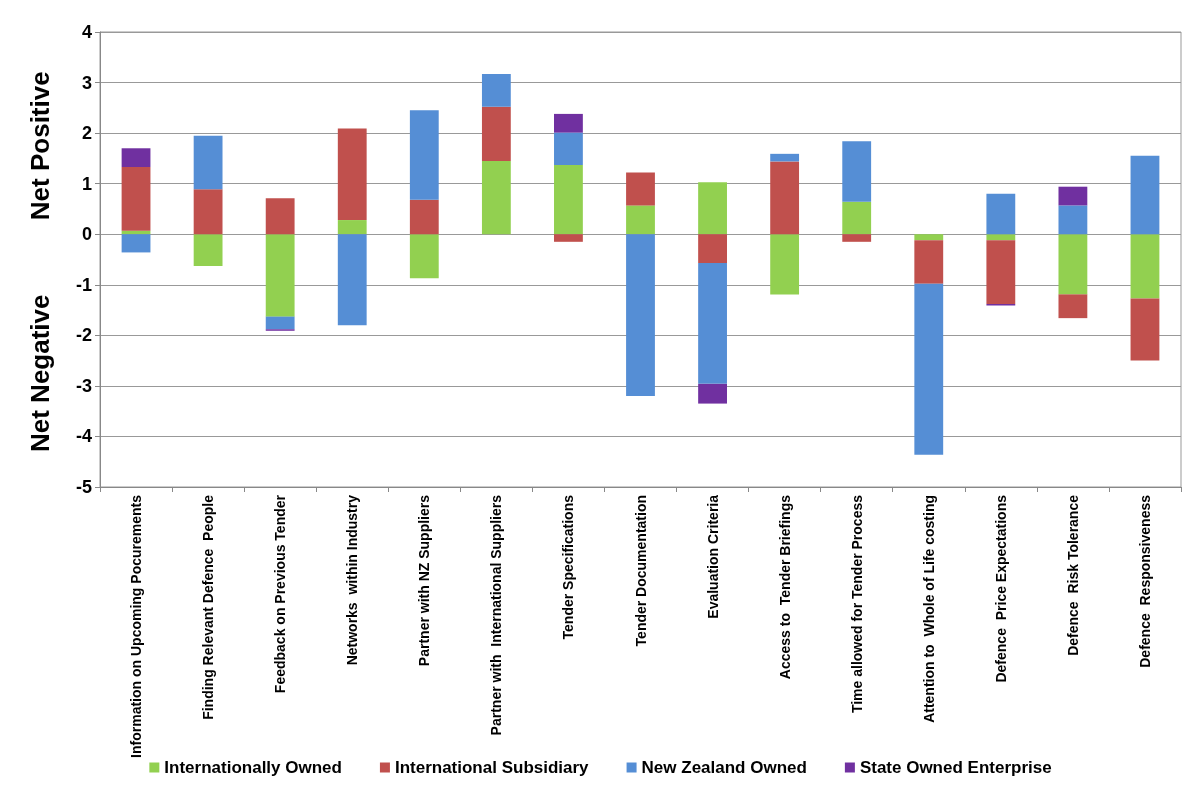 The height and width of the screenshot is (787, 1201). What do you see at coordinates (280, 594) in the screenshot?
I see `x-tick-label: Feedback on Previous Tender` at bounding box center [280, 594].